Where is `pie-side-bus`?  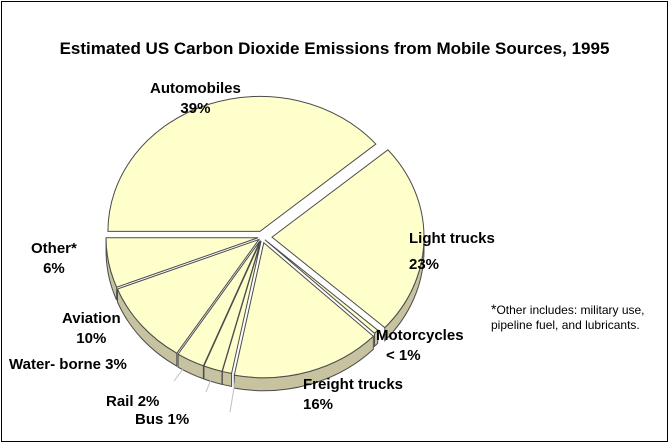
pie-side-bus is located at coordinates (227, 378).